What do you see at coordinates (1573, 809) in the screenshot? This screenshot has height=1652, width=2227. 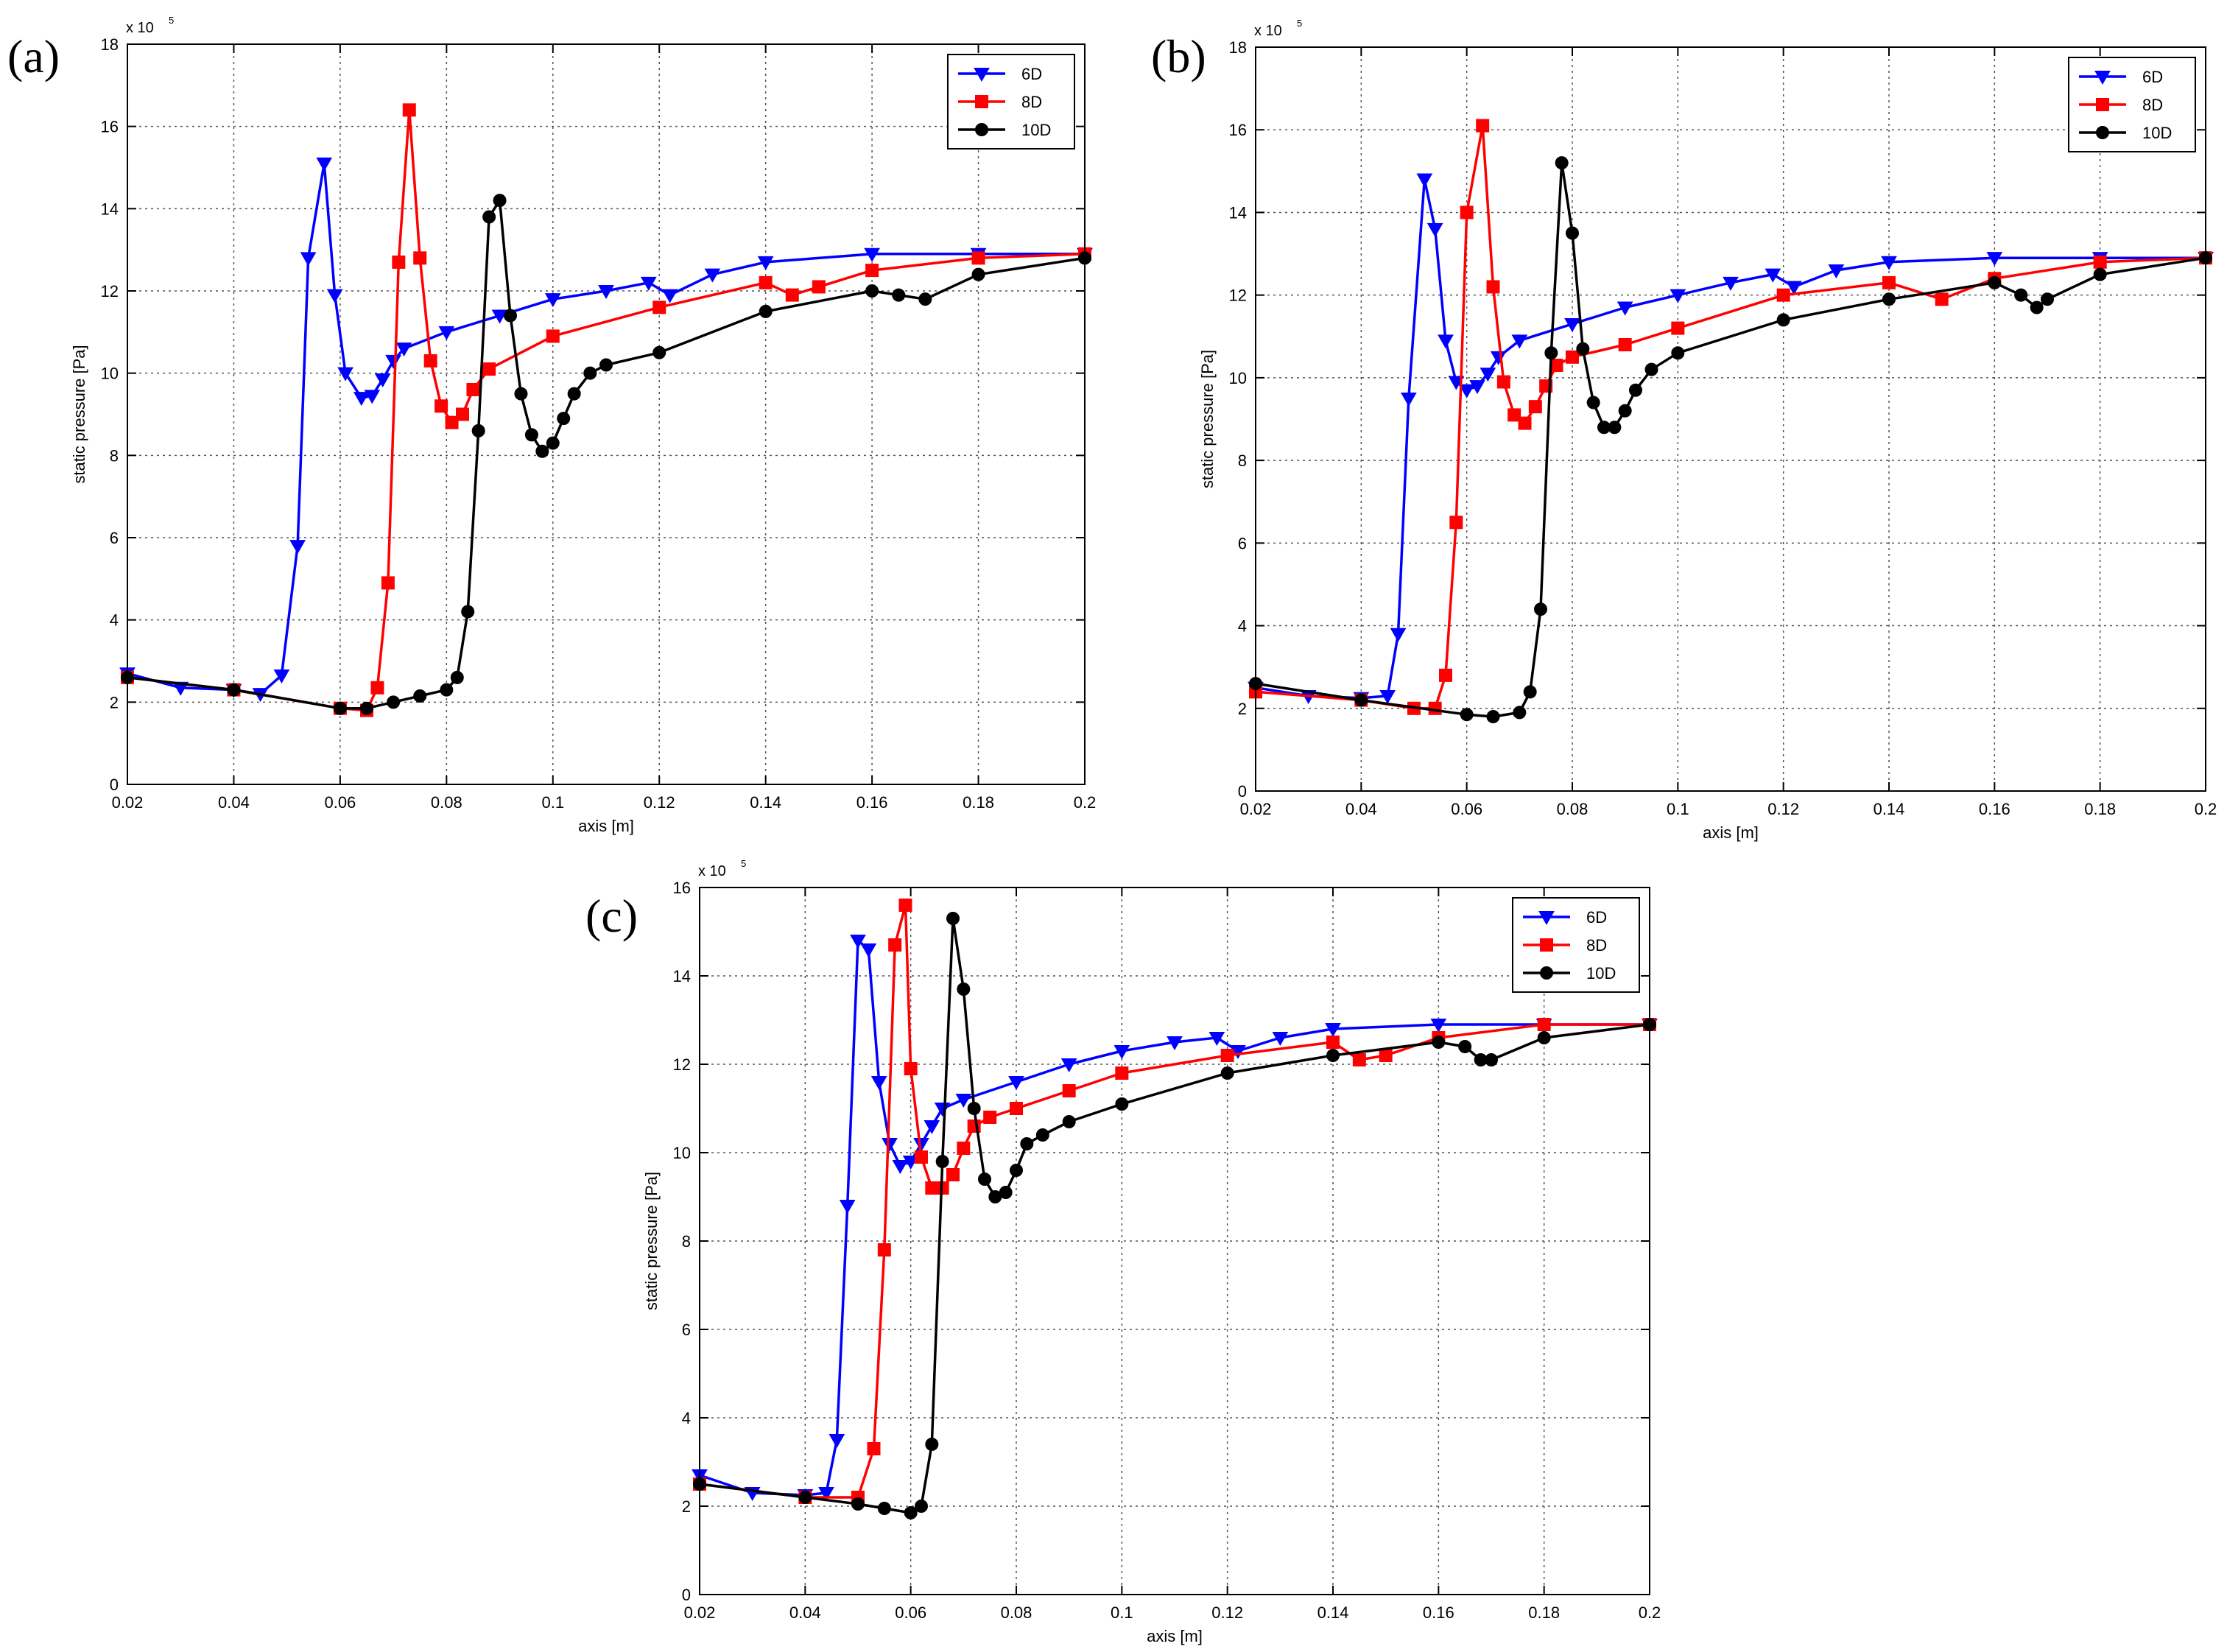 I see `chart-b-xtick-label: 0.08` at bounding box center [1573, 809].